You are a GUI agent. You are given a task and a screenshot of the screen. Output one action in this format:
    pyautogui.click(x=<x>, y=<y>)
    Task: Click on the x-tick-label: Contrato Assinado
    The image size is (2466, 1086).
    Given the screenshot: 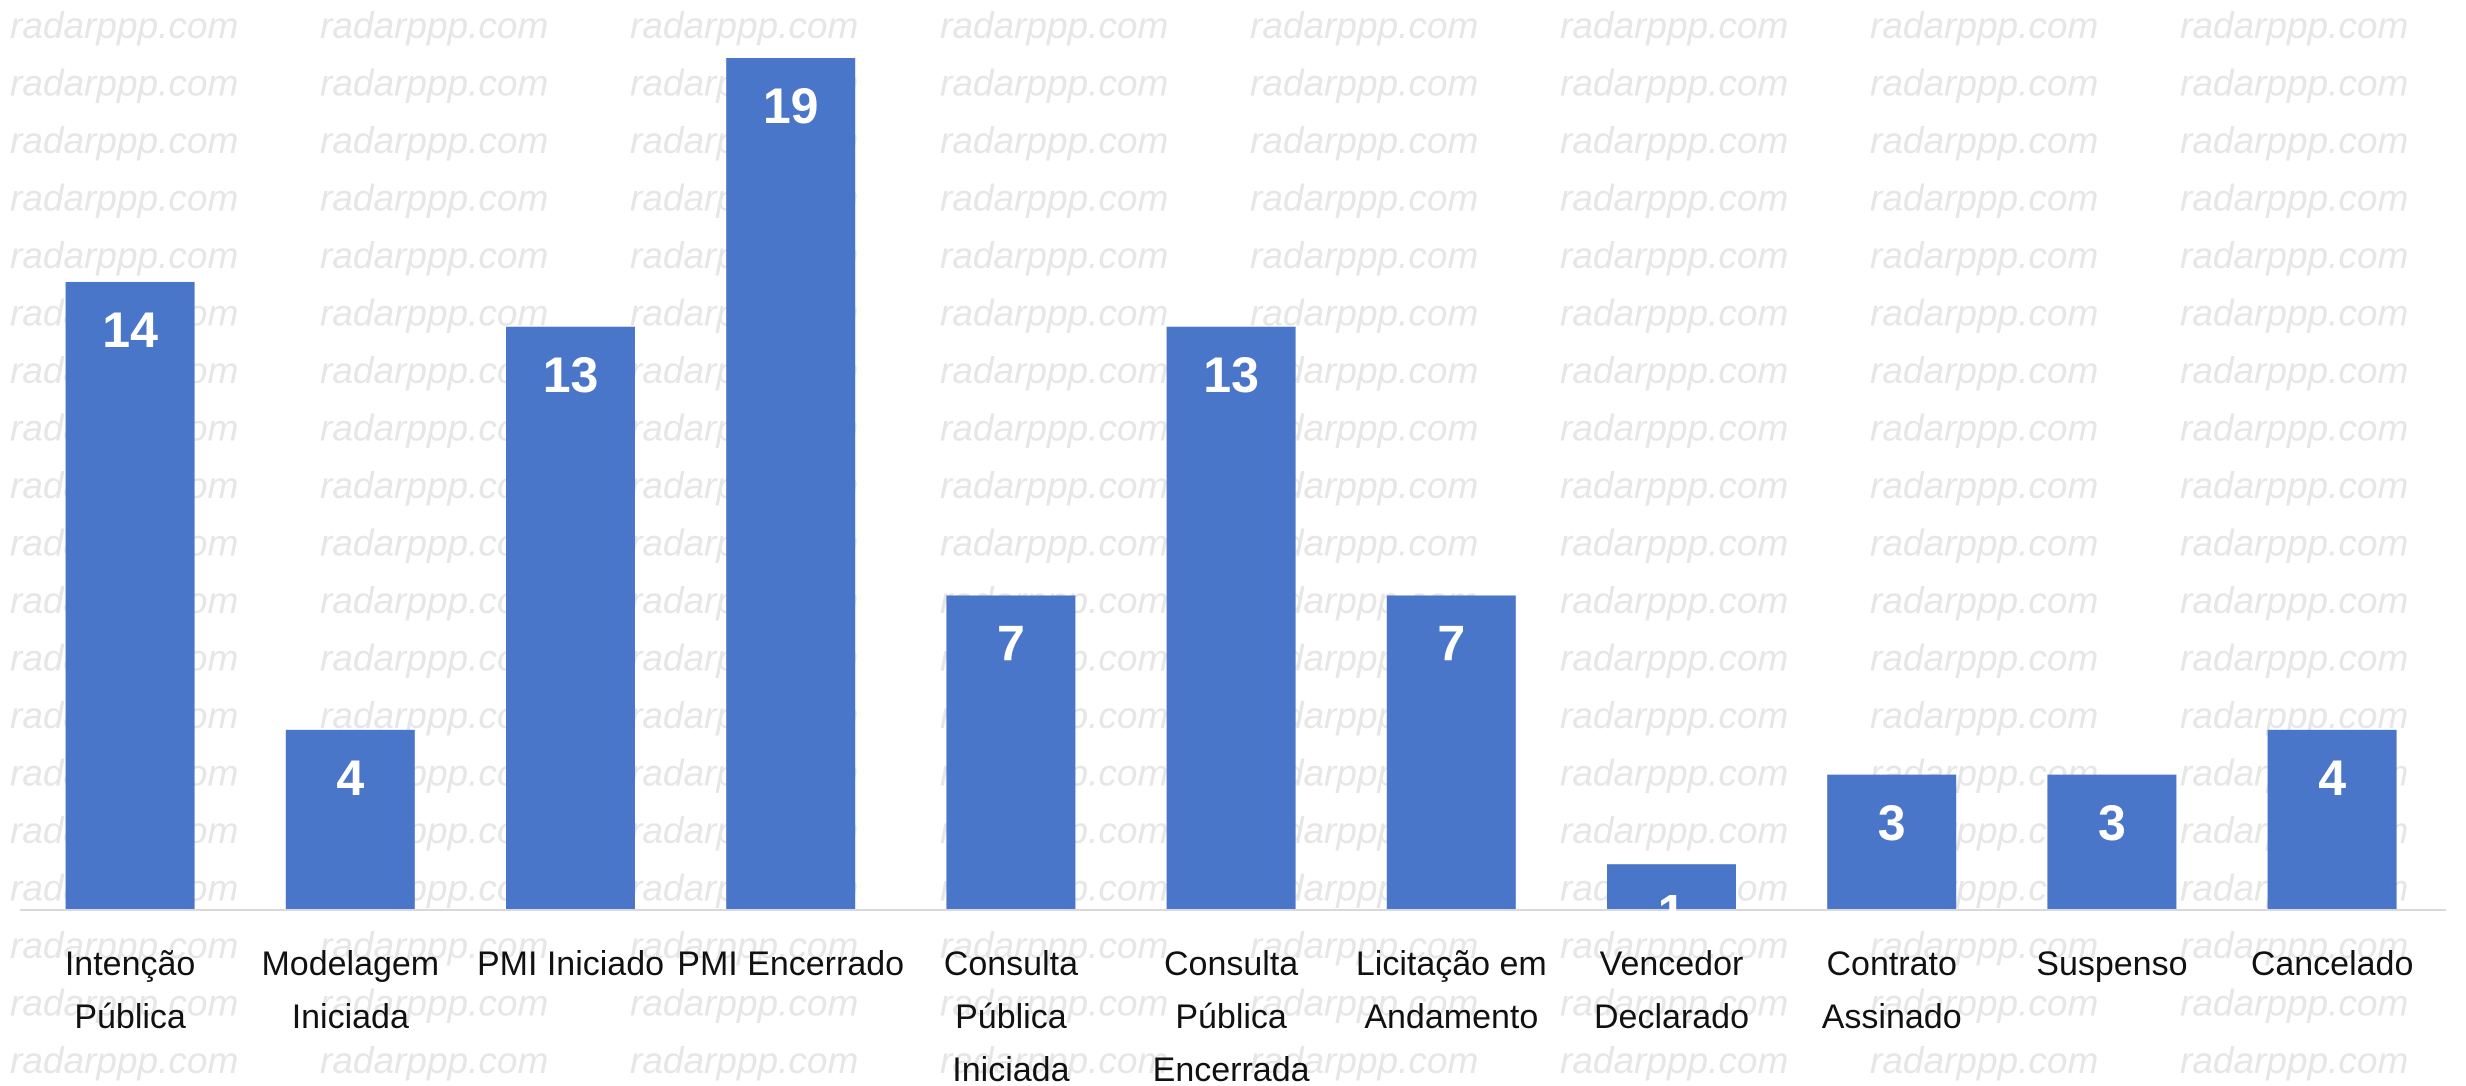 What is the action you would take?
    pyautogui.click(x=1891, y=990)
    